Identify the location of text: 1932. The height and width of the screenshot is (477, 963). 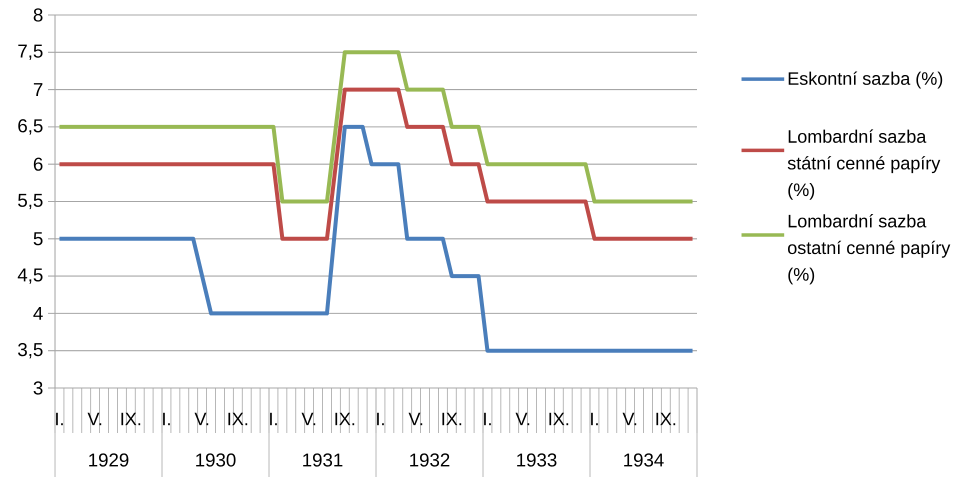
(430, 460).